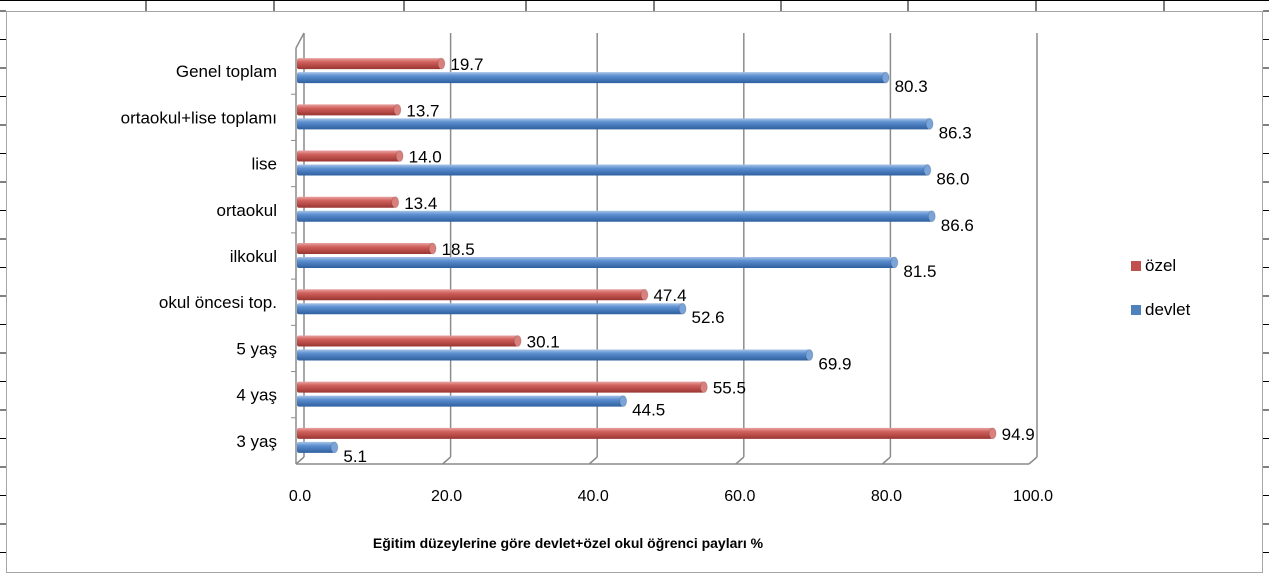 The image size is (1269, 579). What do you see at coordinates (226, 71) in the screenshot?
I see `category-label: Genel toplam` at bounding box center [226, 71].